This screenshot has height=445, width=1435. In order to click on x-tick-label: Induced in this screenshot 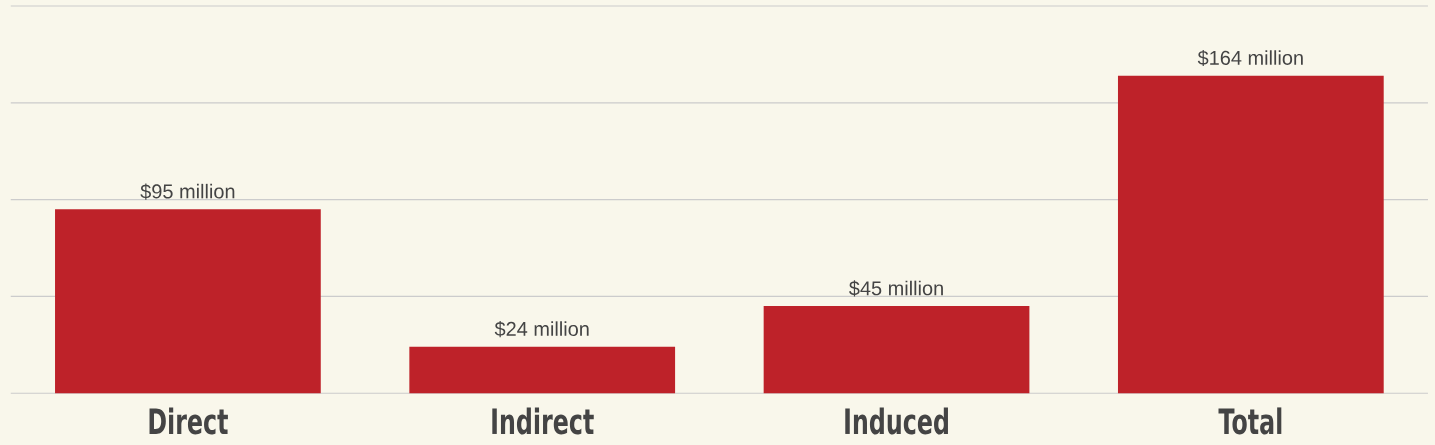, I will do `click(896, 421)`.